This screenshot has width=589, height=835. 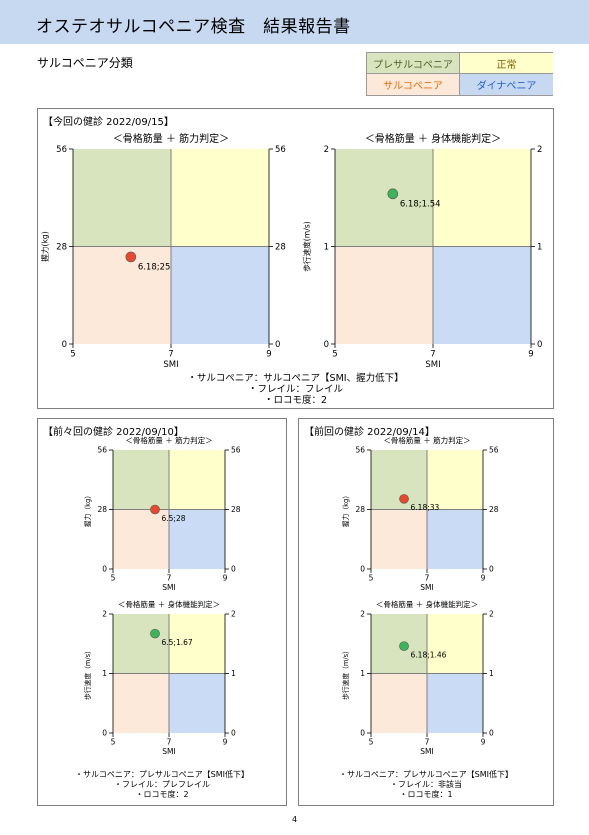 I want to click on section-title: サルコペニア分類, so click(x=85, y=63).